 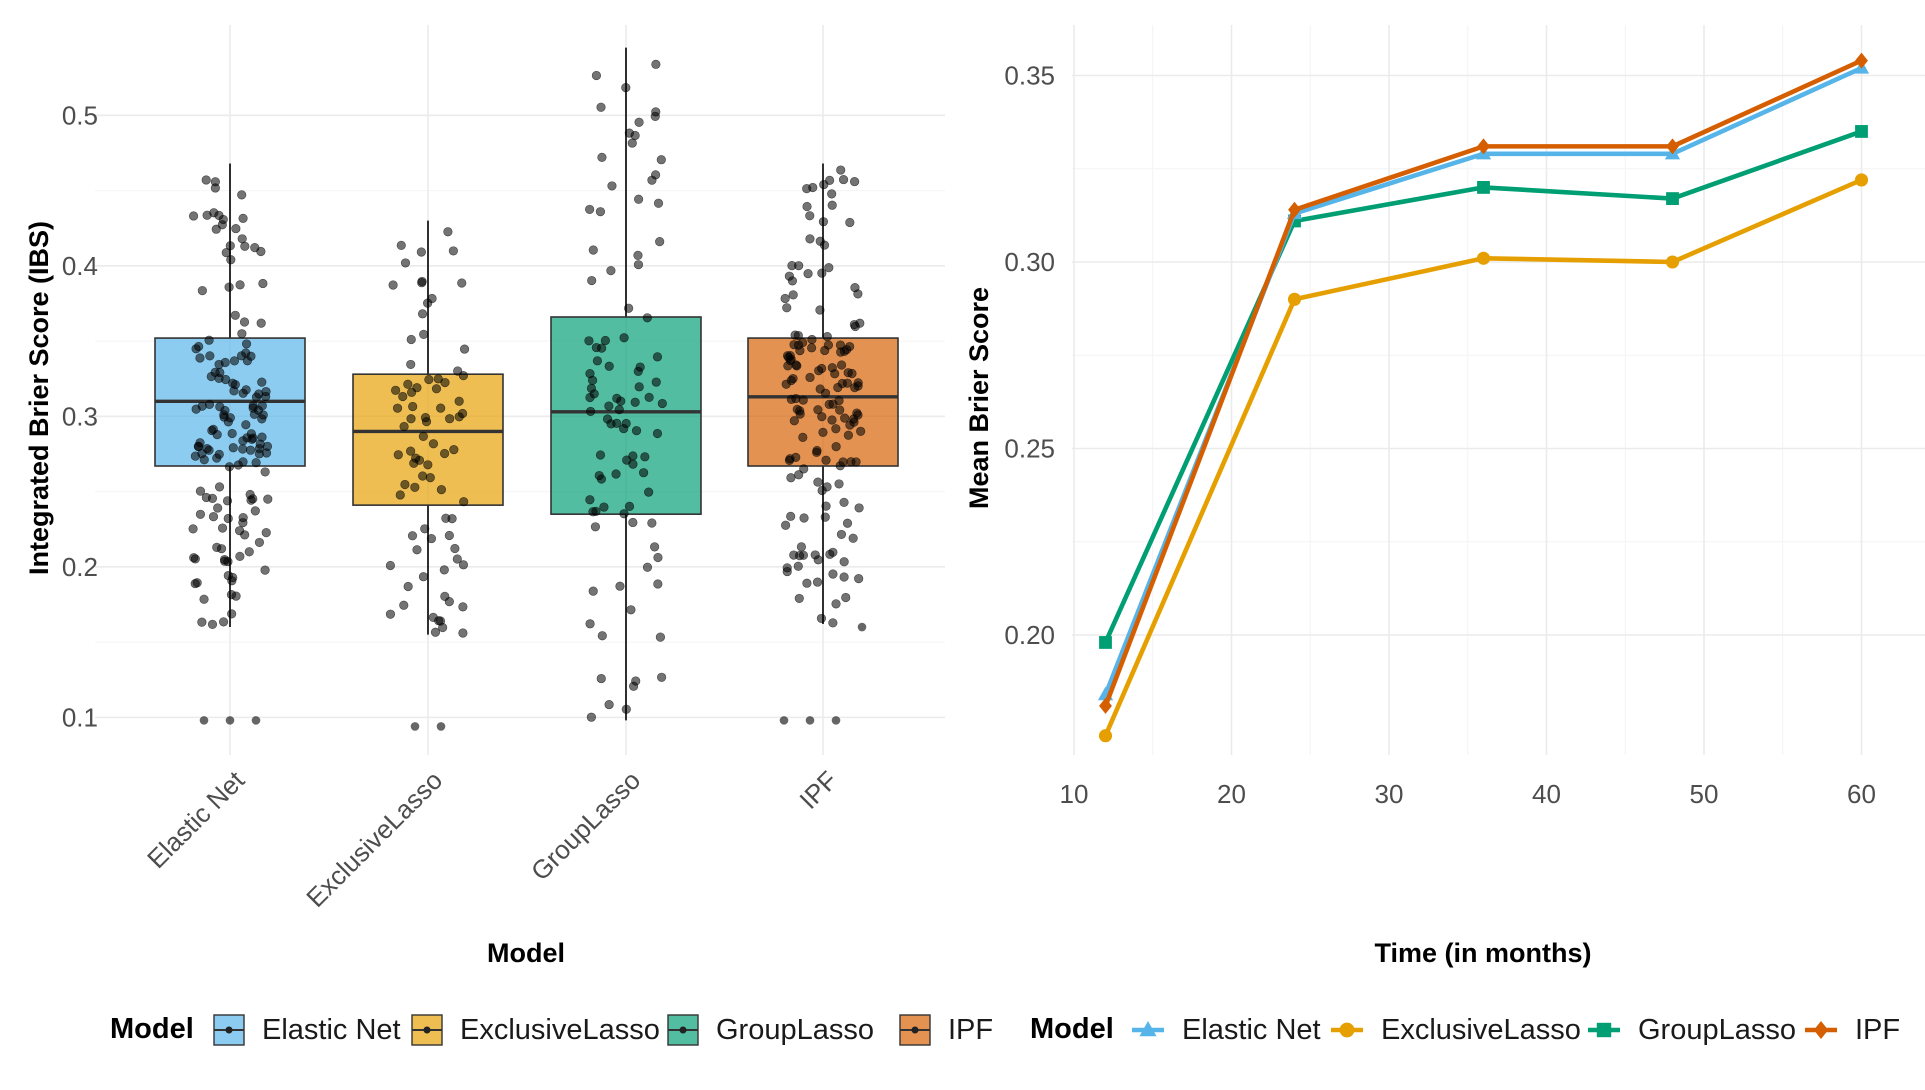 I want to click on right-legend-item-ipf: IPF, so click(x=1852, y=1030).